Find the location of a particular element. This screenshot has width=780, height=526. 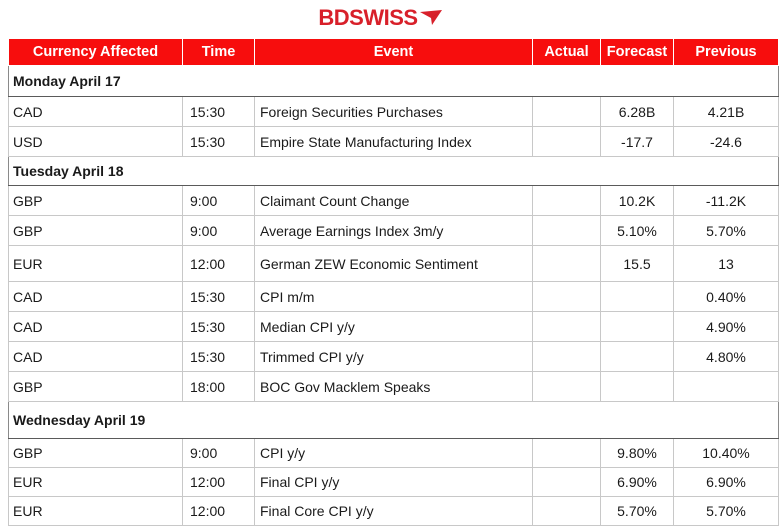

day-header-row: Tuesday April 18 is located at coordinates (393, 171).